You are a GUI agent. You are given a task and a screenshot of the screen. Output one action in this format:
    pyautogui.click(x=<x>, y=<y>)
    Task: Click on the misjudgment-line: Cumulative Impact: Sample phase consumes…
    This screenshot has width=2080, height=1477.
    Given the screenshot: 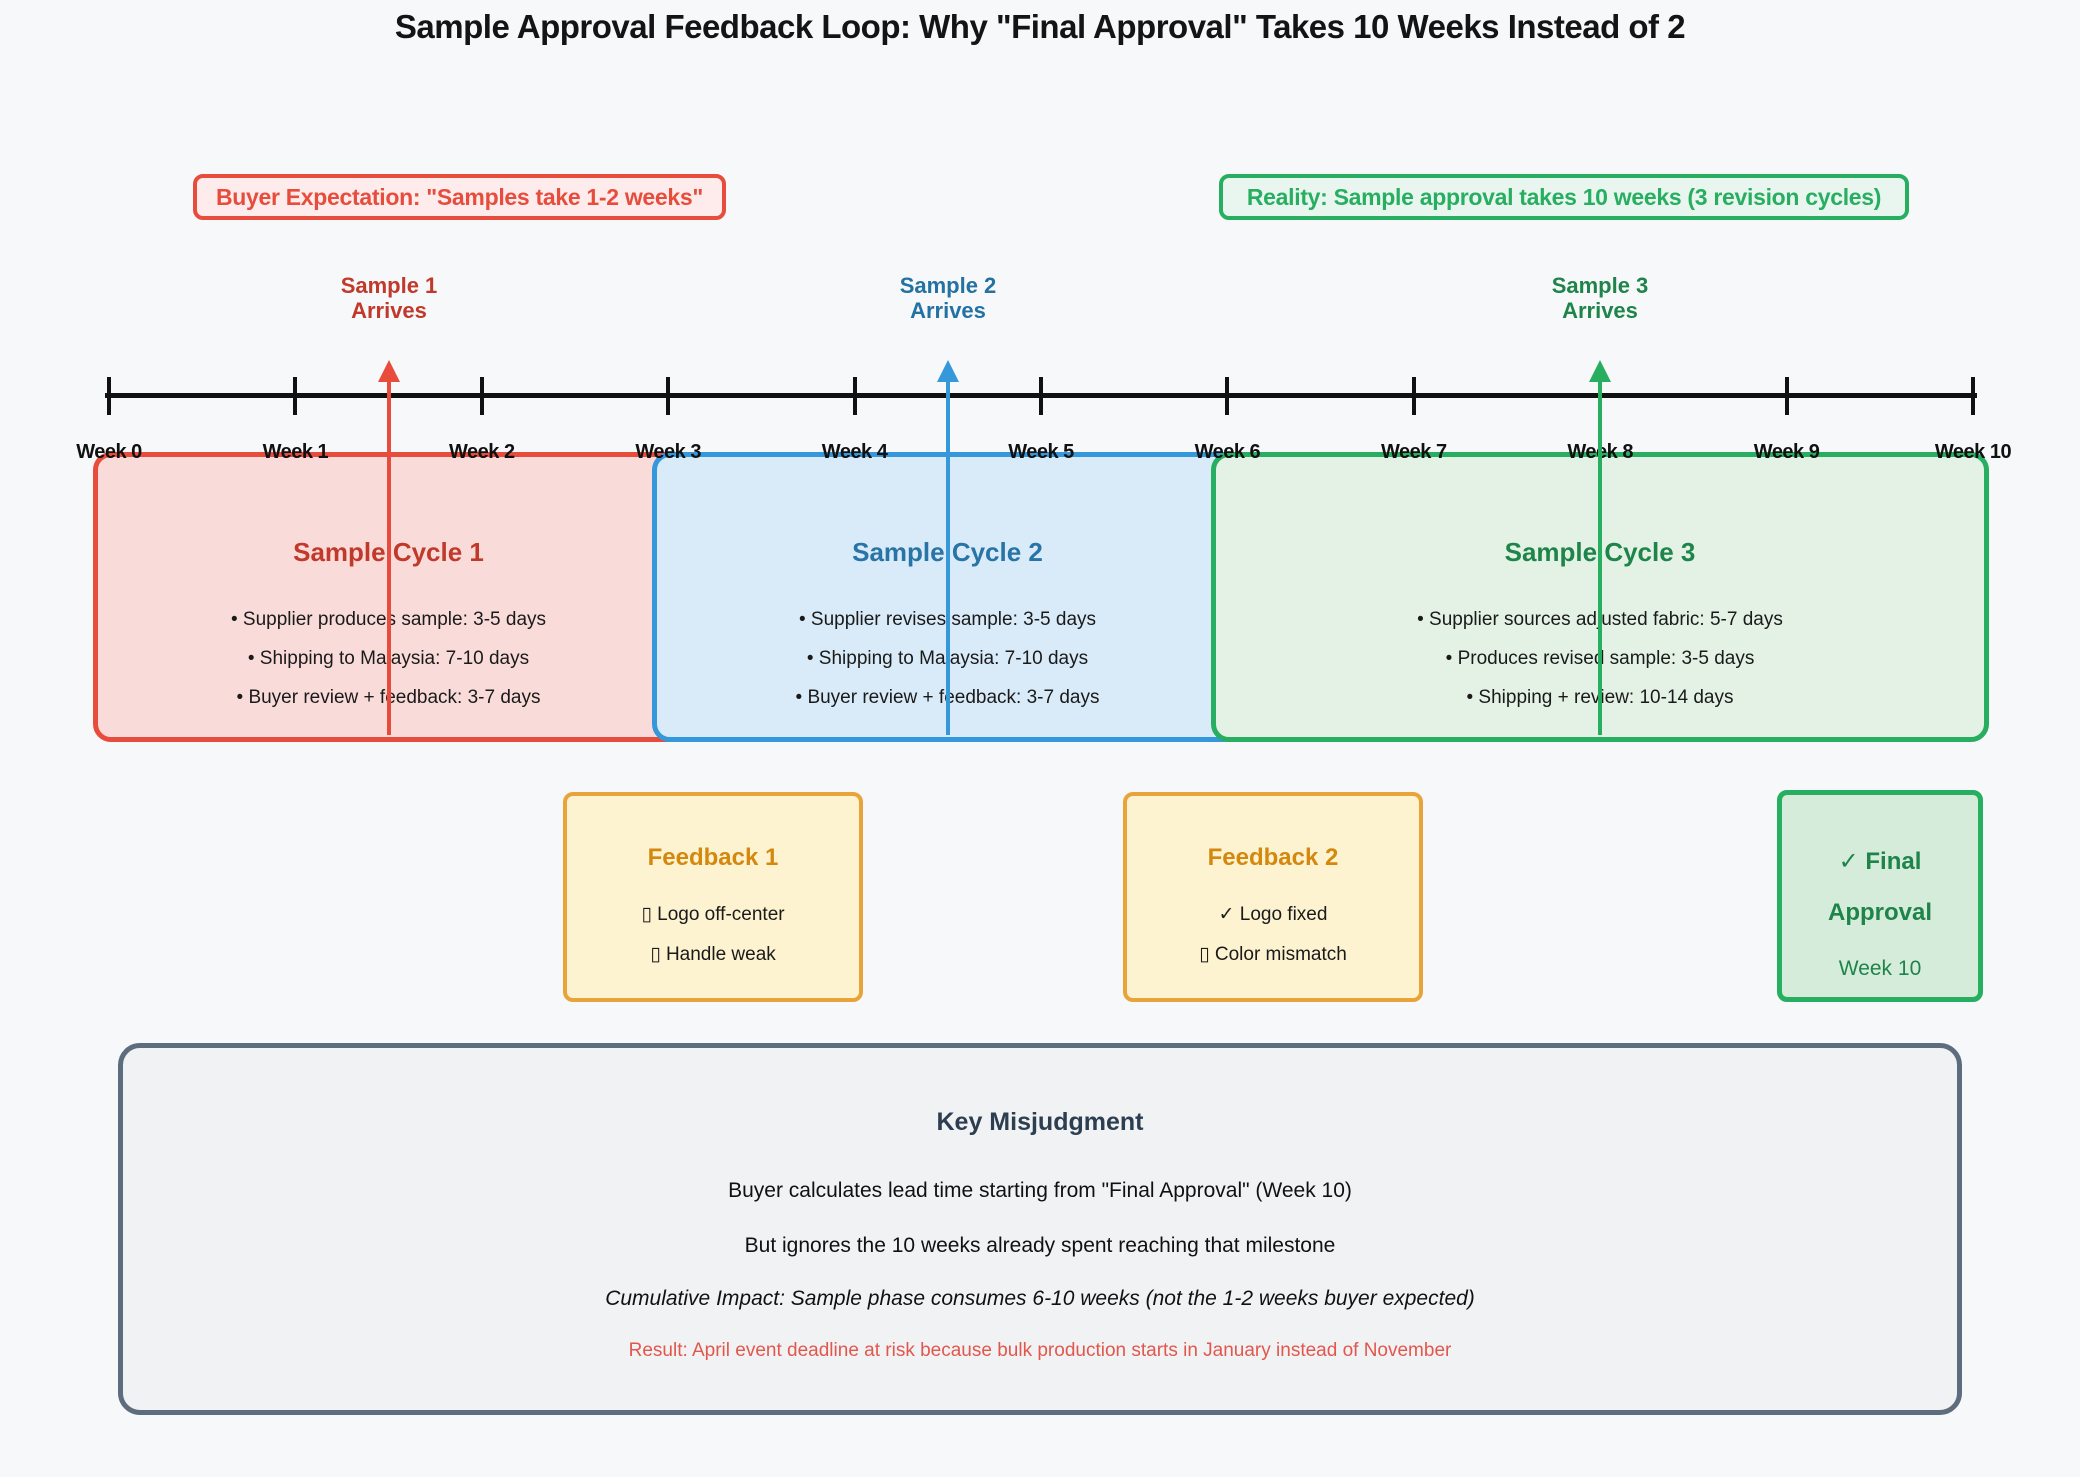 What is the action you would take?
    pyautogui.click(x=1040, y=1298)
    